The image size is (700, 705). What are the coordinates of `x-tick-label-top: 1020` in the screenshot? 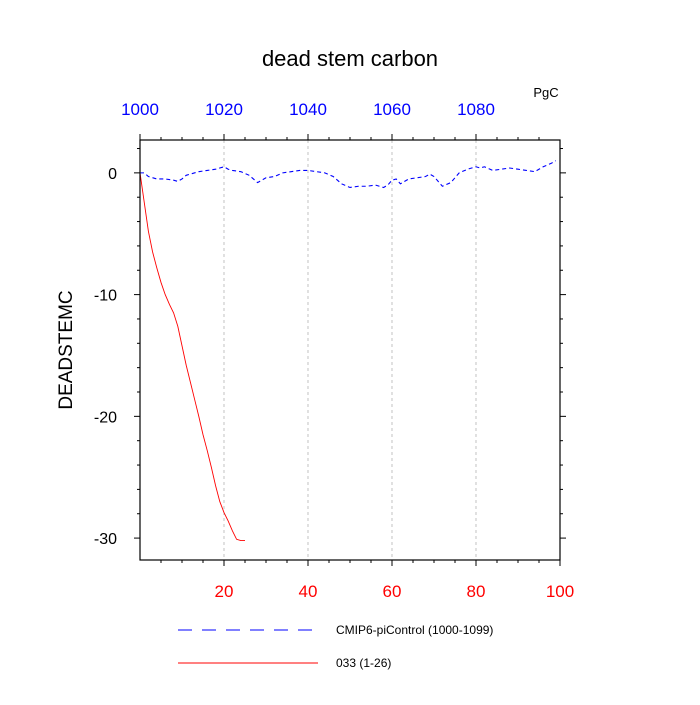 It's located at (224, 109).